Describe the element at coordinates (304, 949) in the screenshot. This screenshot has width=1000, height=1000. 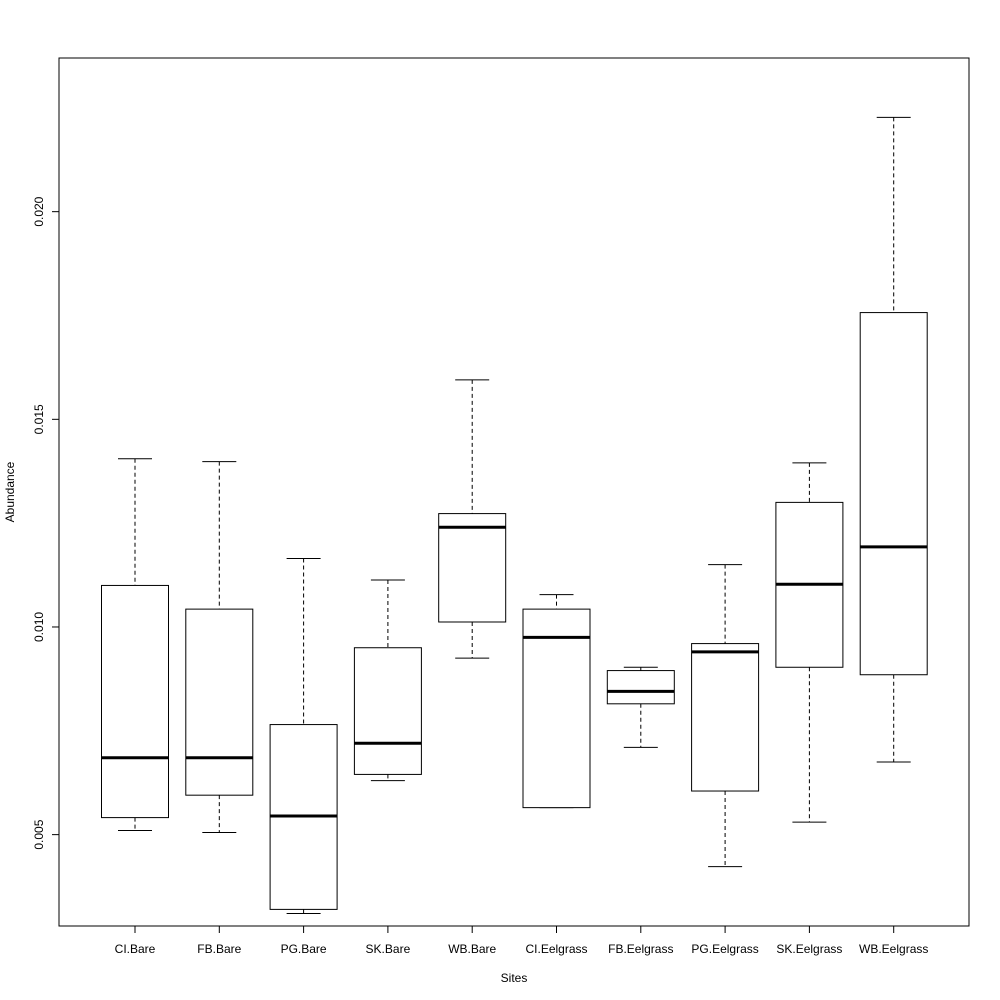
I see `x-tick-label: PG.Bare` at that location.